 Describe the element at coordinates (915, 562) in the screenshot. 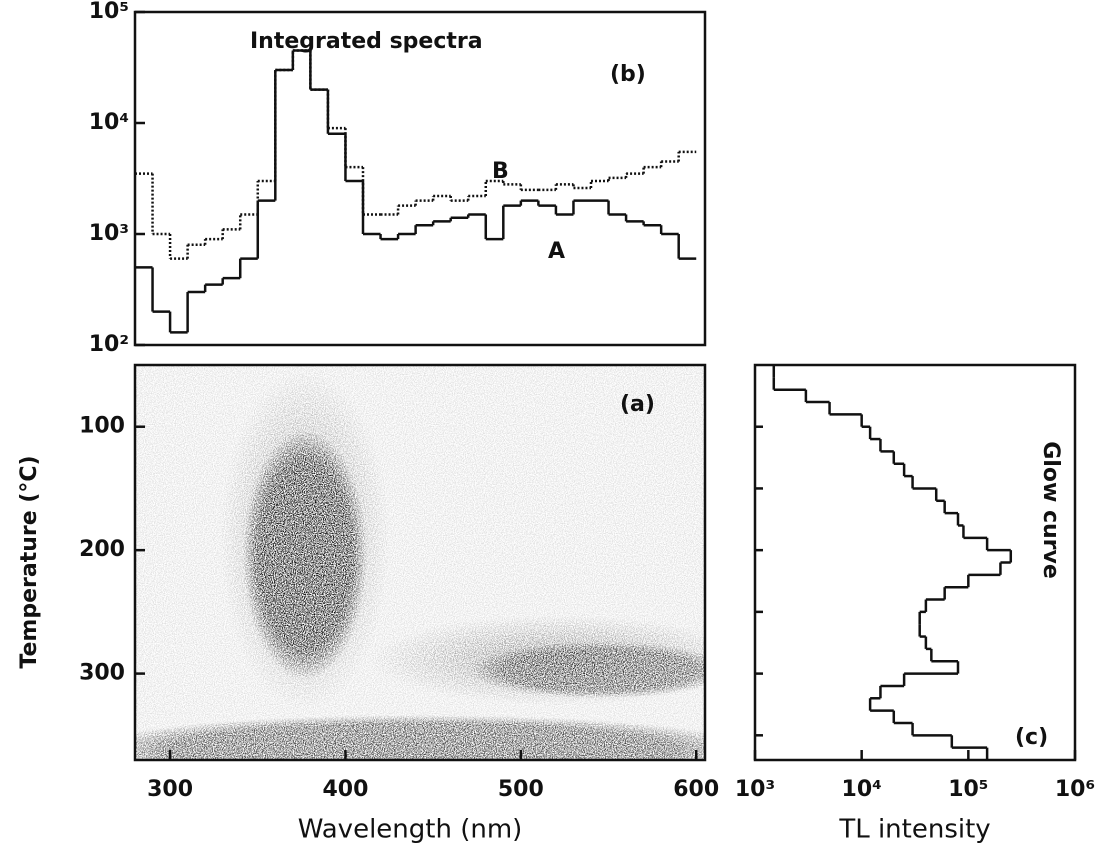

I see `plot-frame` at that location.